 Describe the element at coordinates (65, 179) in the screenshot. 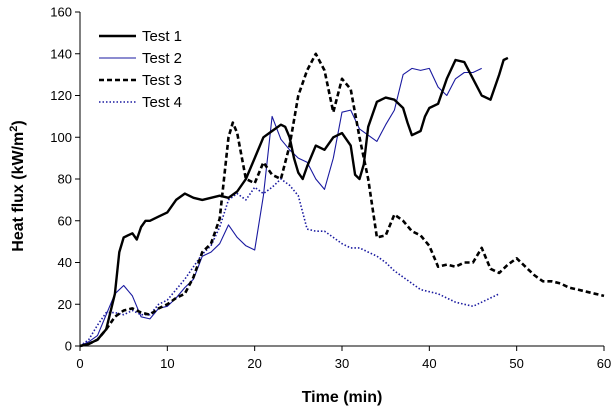

I see `y-tick-label: 80` at that location.